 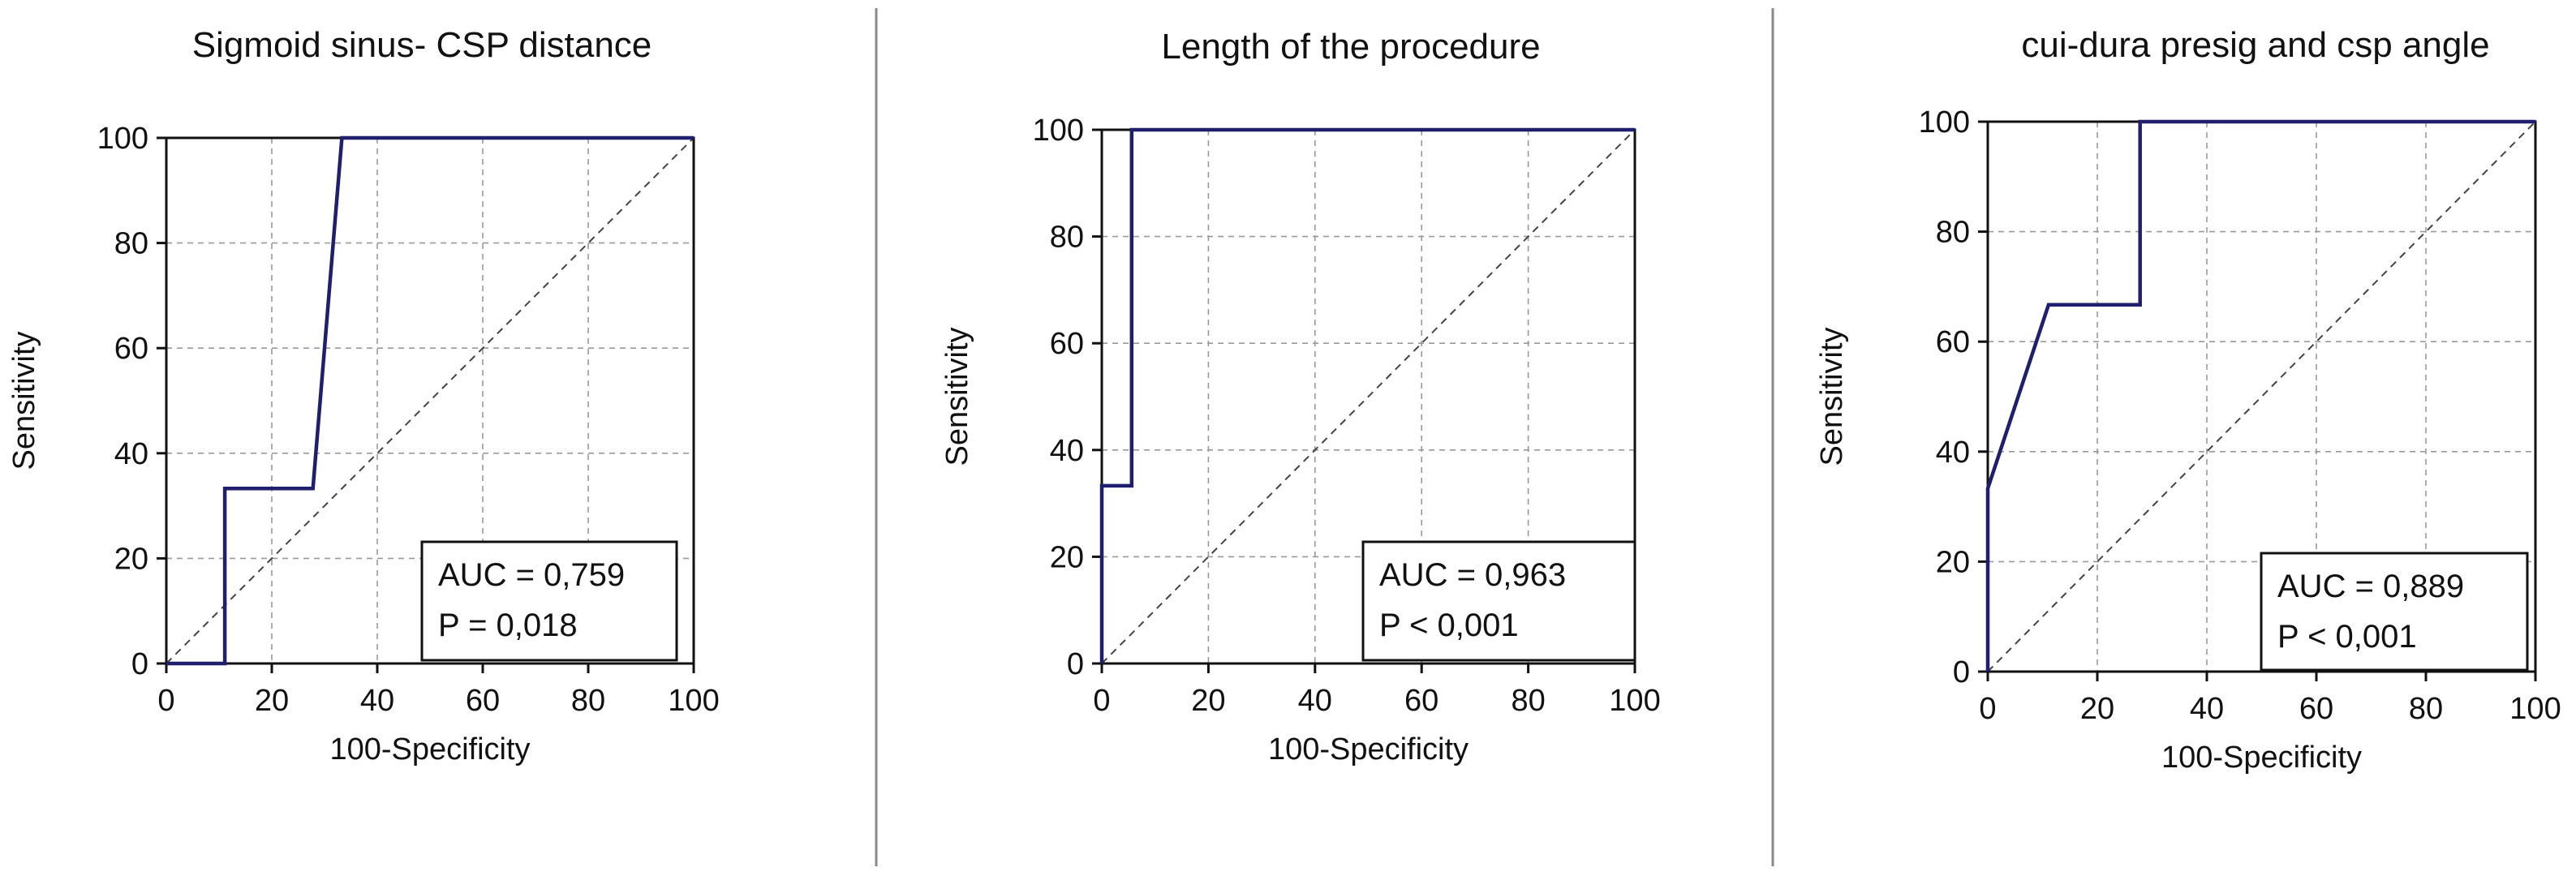 What do you see at coordinates (508, 625) in the screenshot?
I see `auc-annotation-text: P = 0,018` at bounding box center [508, 625].